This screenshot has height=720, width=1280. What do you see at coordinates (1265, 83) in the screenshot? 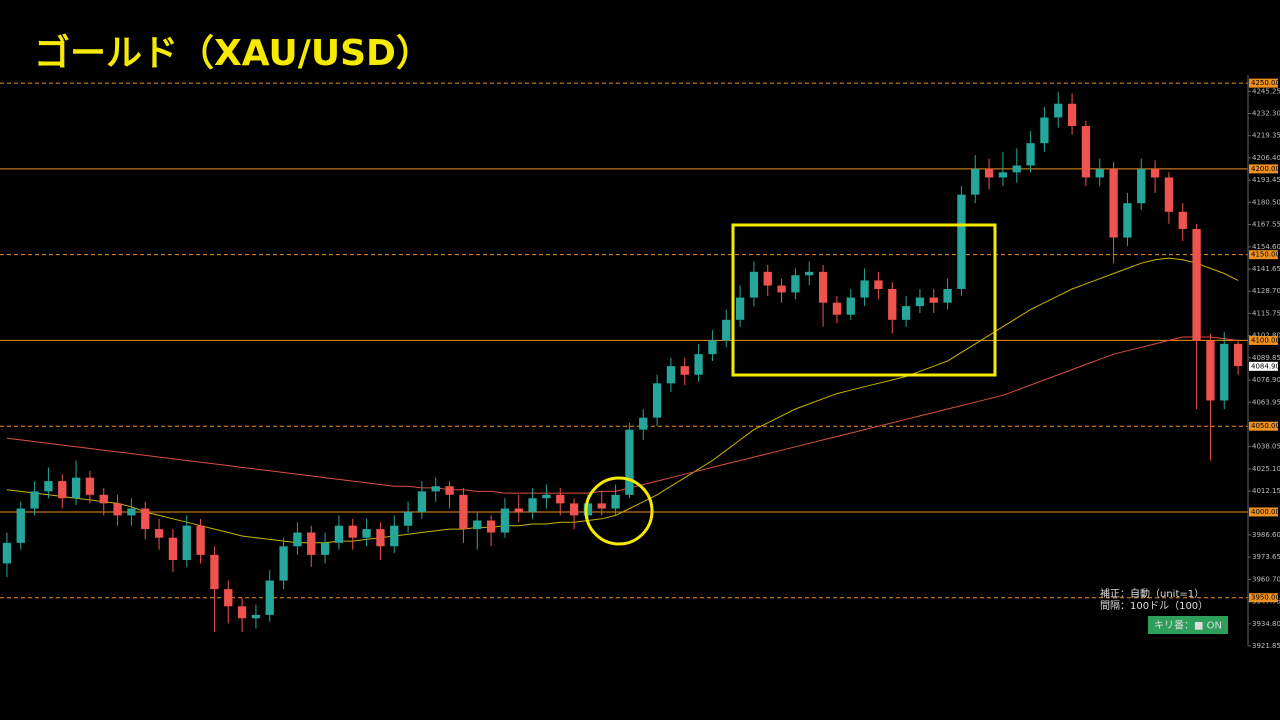
I see `level-label: 4250.00` at bounding box center [1265, 83].